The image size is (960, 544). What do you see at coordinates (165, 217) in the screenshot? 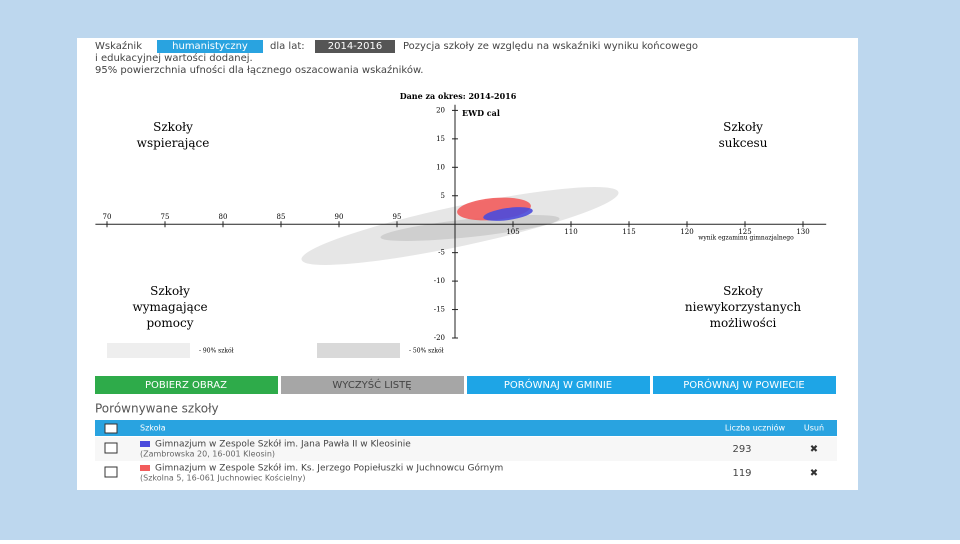
I see `x-tick-label: 75` at bounding box center [165, 217].